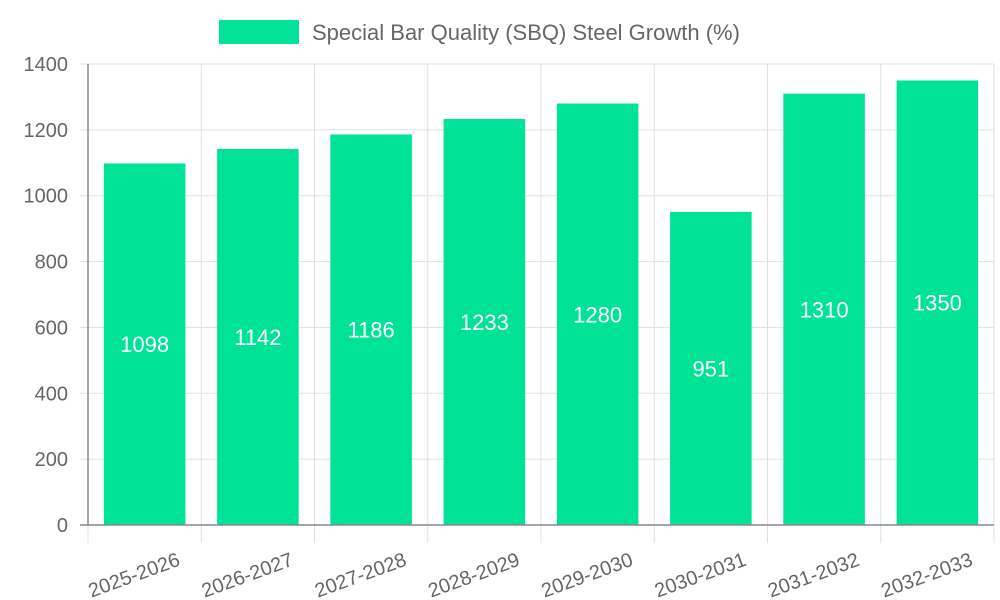 The image size is (1000, 600). I want to click on data-label: 1233, so click(484, 322).